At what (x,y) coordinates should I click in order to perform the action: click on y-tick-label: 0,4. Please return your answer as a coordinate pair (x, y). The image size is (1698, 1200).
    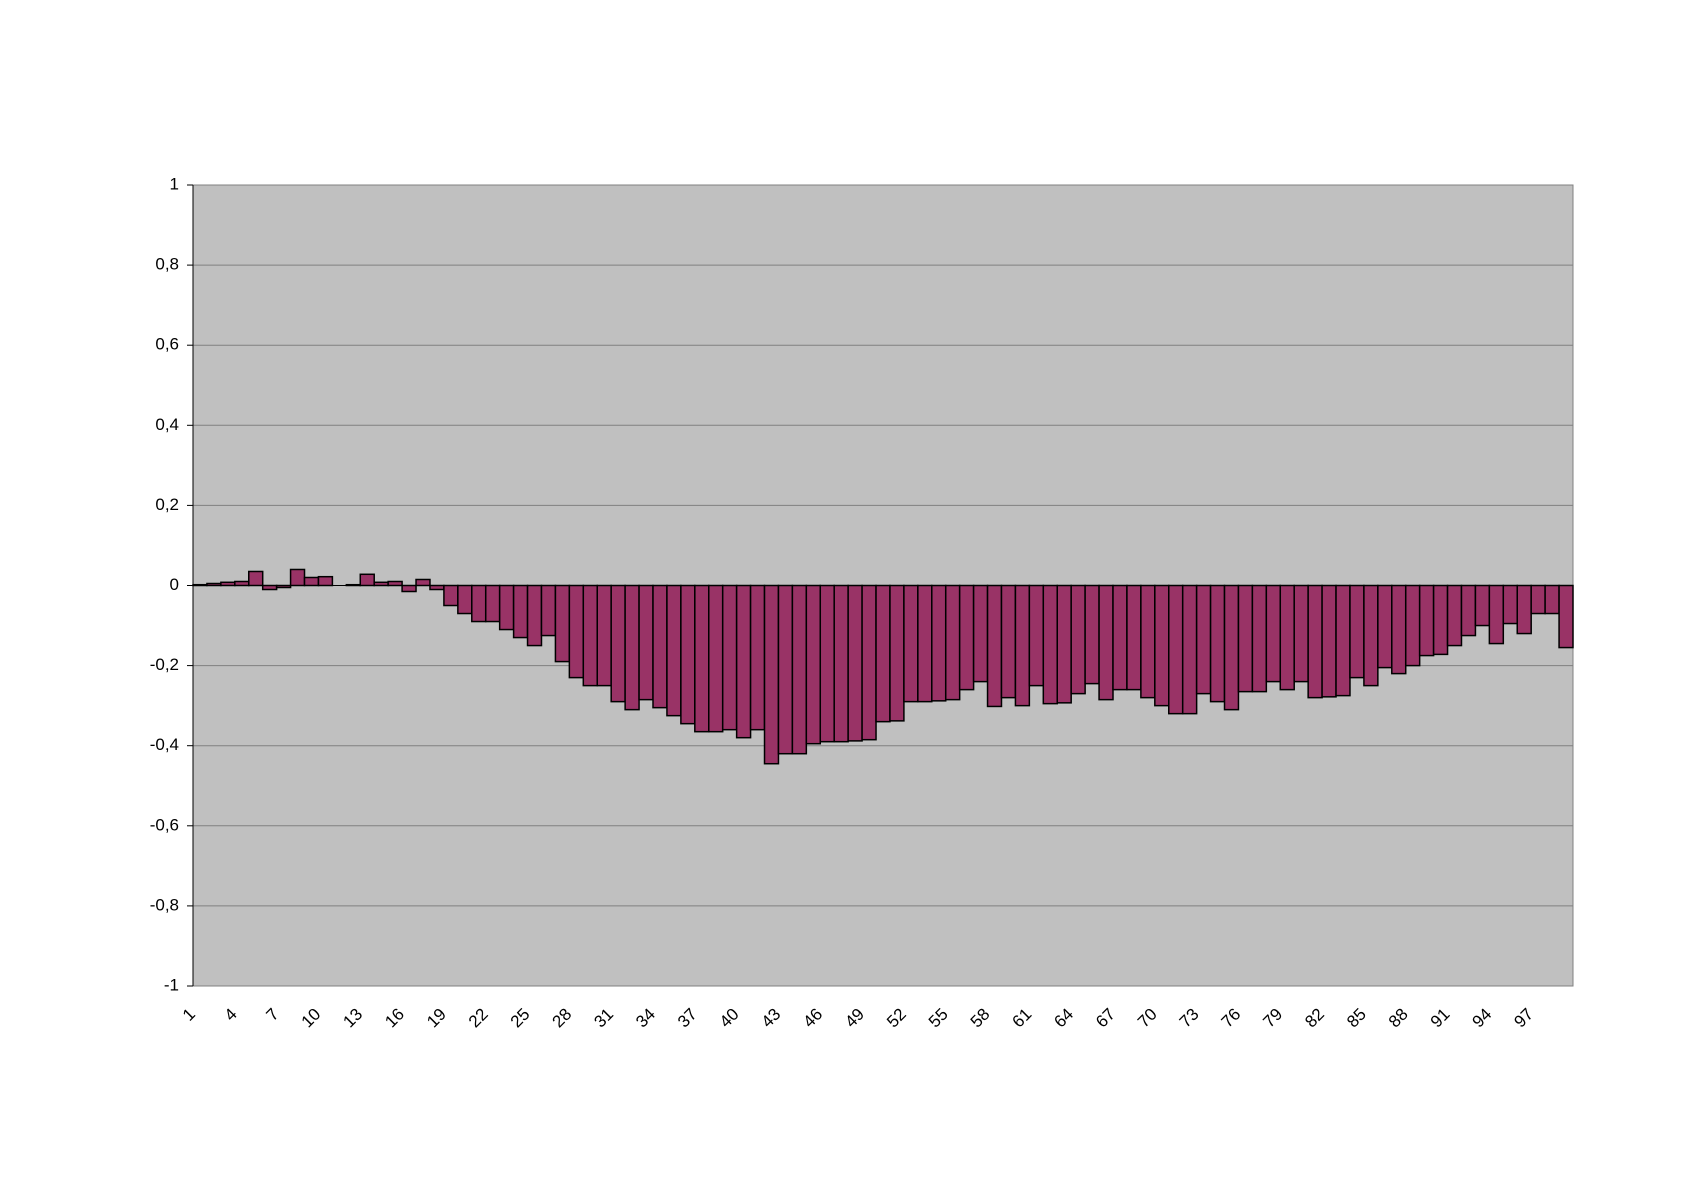
    Looking at the image, I should click on (167, 424).